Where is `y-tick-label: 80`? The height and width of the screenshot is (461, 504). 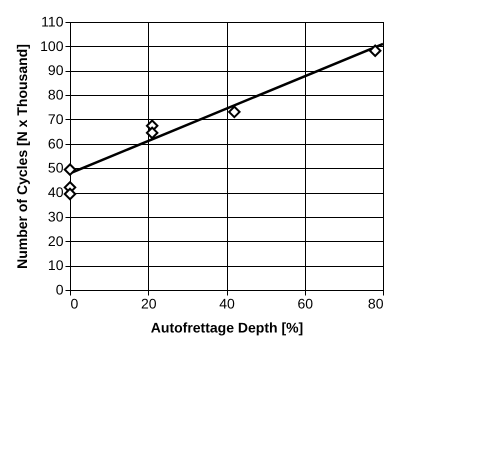 y-tick-label: 80 is located at coordinates (56, 94).